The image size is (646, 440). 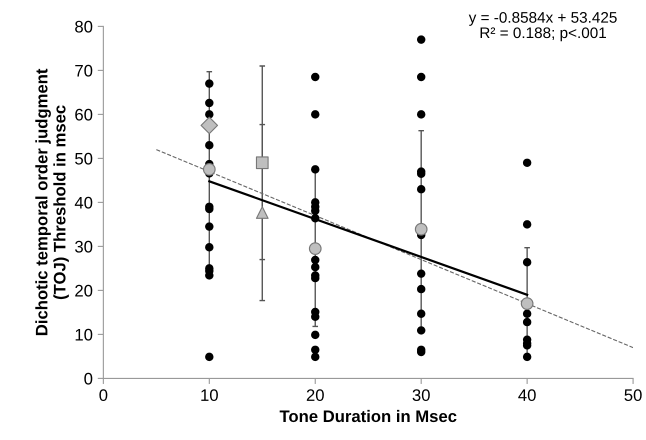 What do you see at coordinates (84, 334) in the screenshot?
I see `y-tick-label: 10` at bounding box center [84, 334].